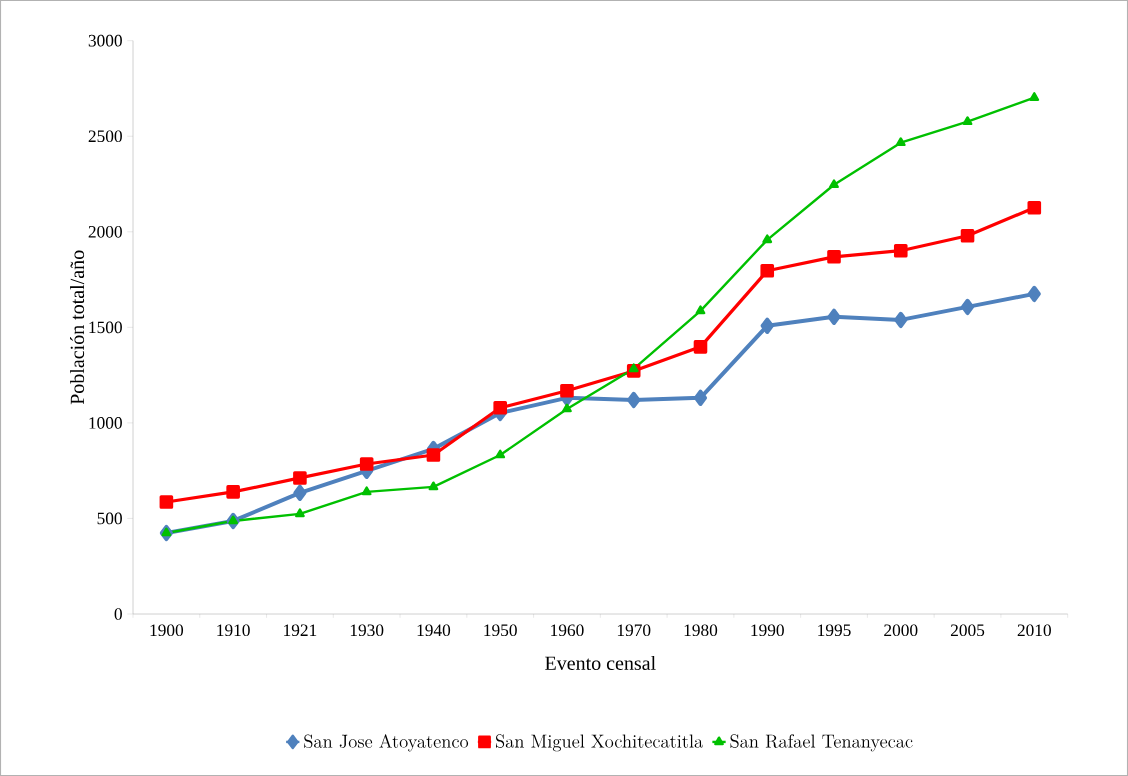  I want to click on x-tick-label: 2010, so click(1034, 630).